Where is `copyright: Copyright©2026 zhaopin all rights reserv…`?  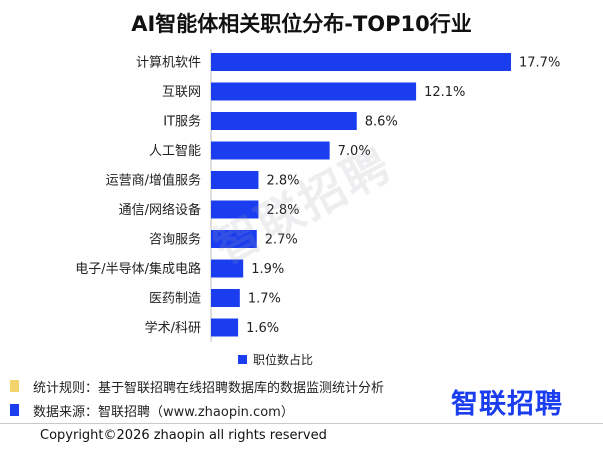
copyright: Copyright©2026 zhaopin all rights reserv… is located at coordinates (183, 435).